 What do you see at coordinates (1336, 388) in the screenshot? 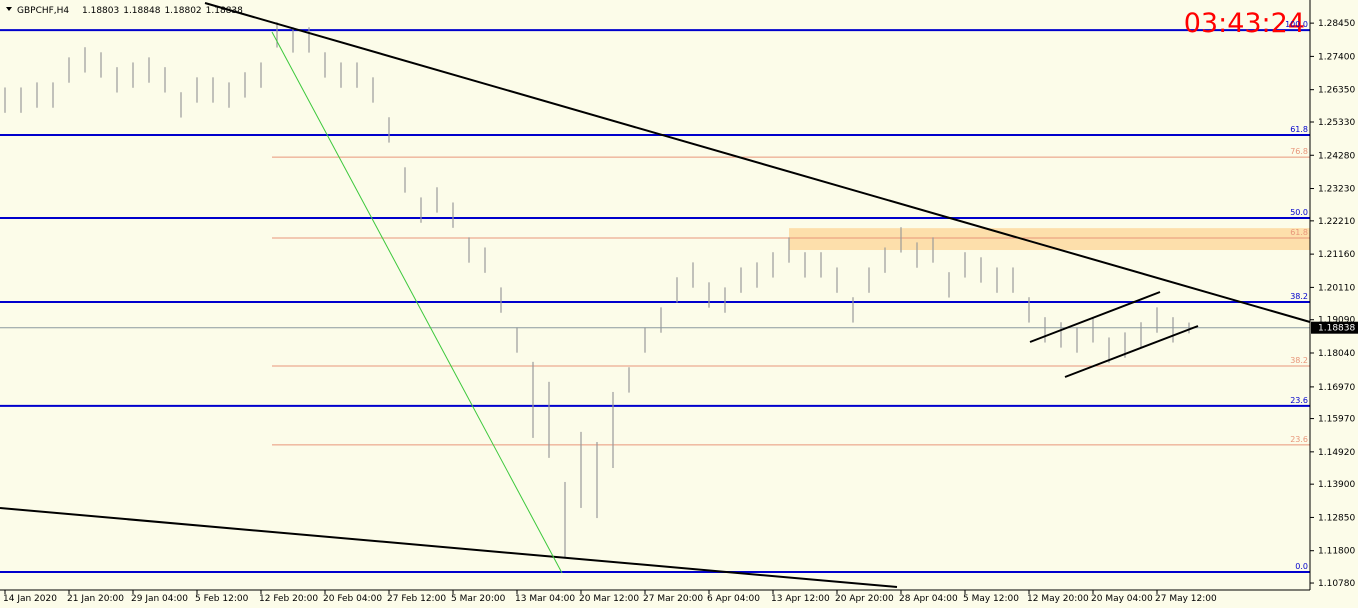
I see `y-tick-label: 1.16970` at bounding box center [1336, 388].